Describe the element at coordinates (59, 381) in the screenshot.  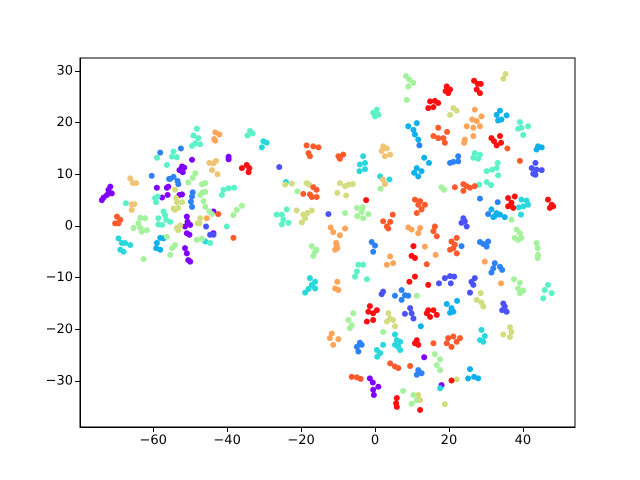
I see `y-tick-label: −30` at that location.